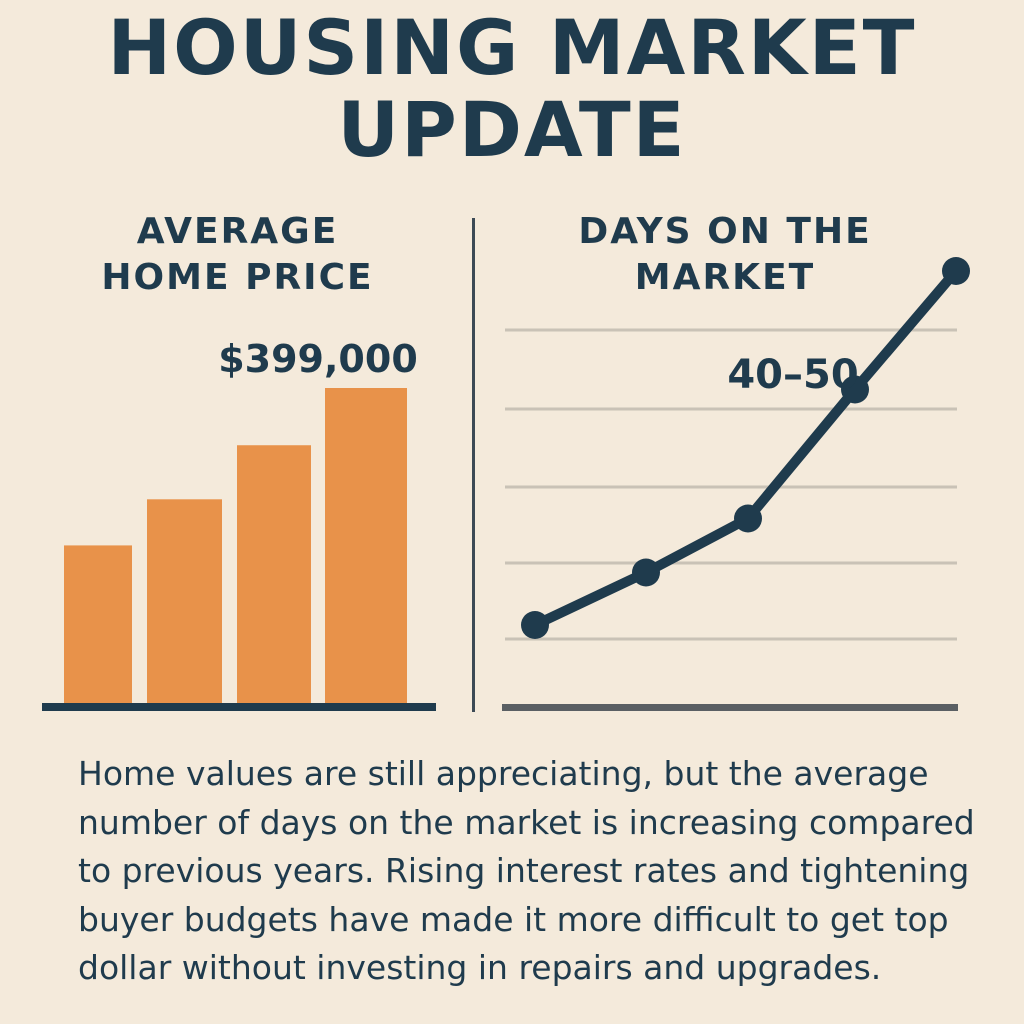 The image size is (1024, 1024). I want to click on page-title-line-1: HOUSING MARKET, so click(512, 47).